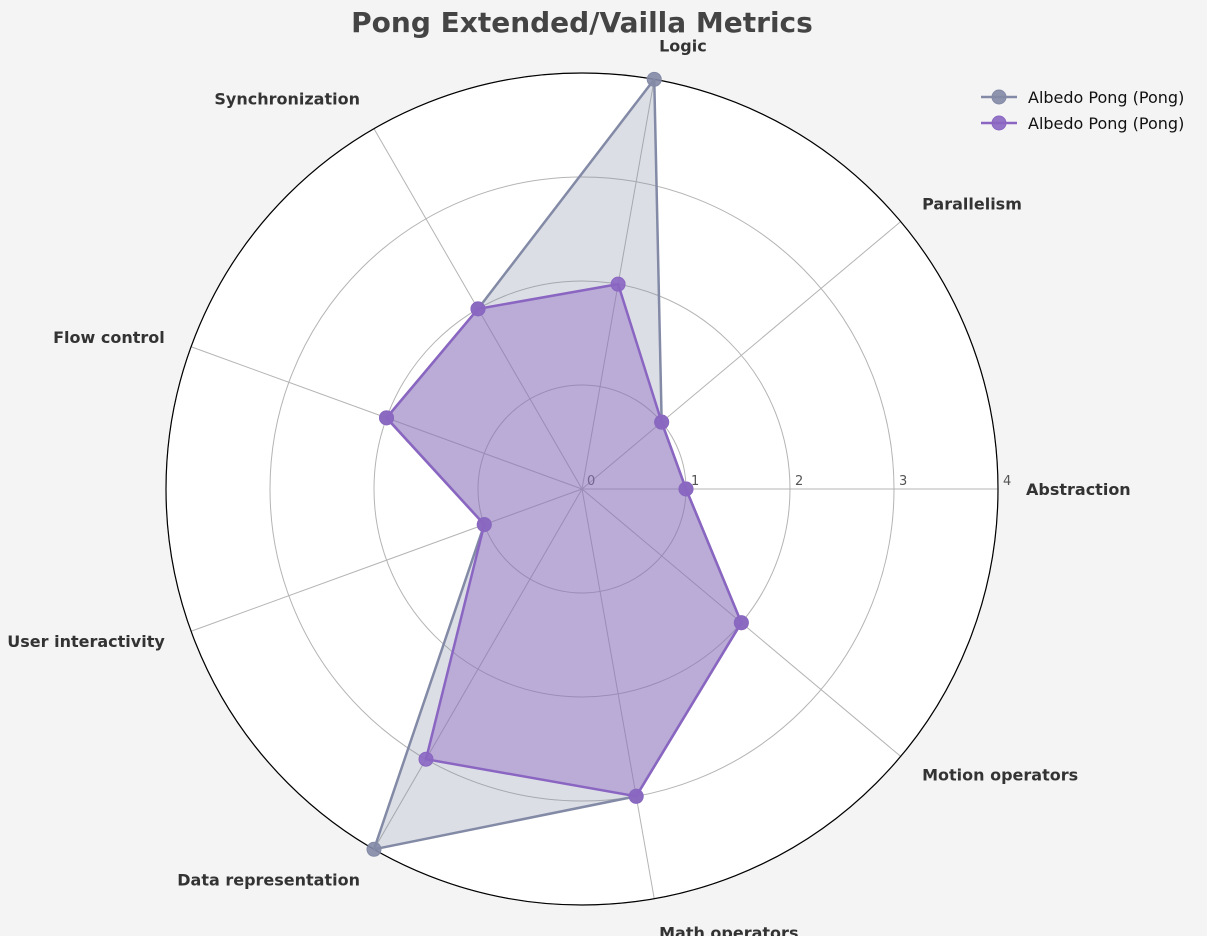 The image size is (1207, 936). Describe the element at coordinates (109, 337) in the screenshot. I see `axis-label: Flow control` at that location.